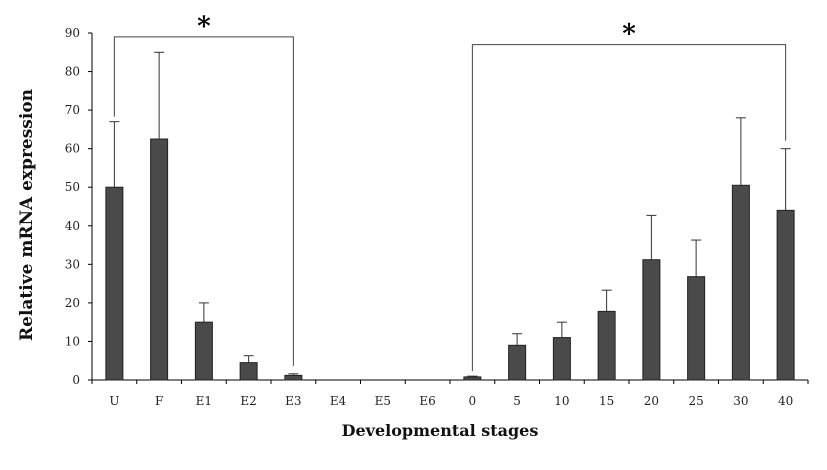 The height and width of the screenshot is (470, 827). Describe the element at coordinates (72, 226) in the screenshot. I see `y-tick-label: 40` at that location.